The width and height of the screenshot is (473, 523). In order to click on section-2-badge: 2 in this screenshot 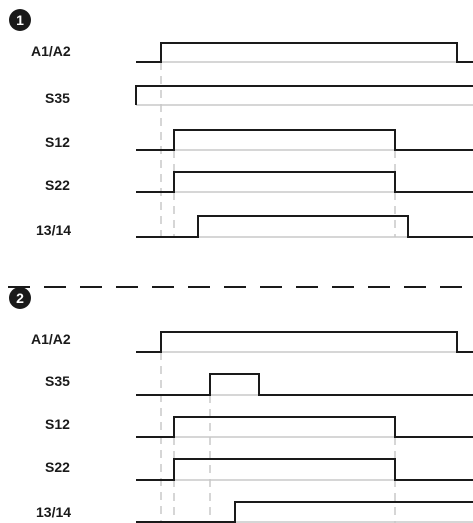, I will do `click(20, 298)`.